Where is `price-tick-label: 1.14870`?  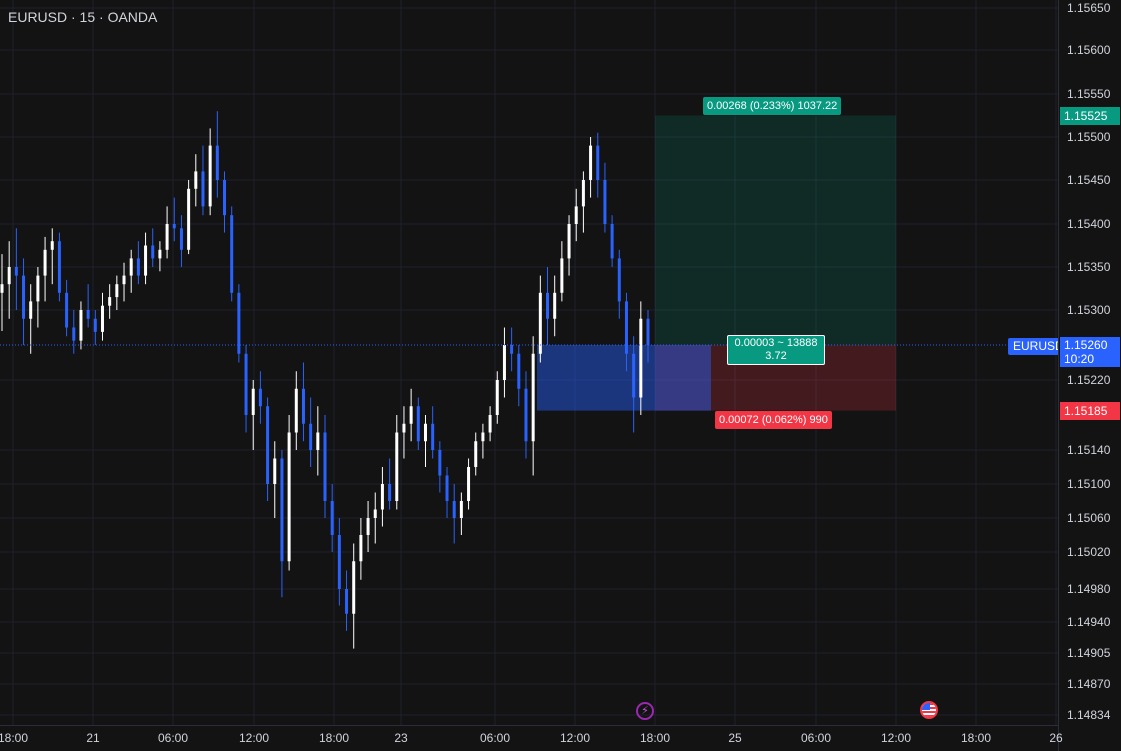 price-tick-label: 1.14870 is located at coordinates (1089, 684).